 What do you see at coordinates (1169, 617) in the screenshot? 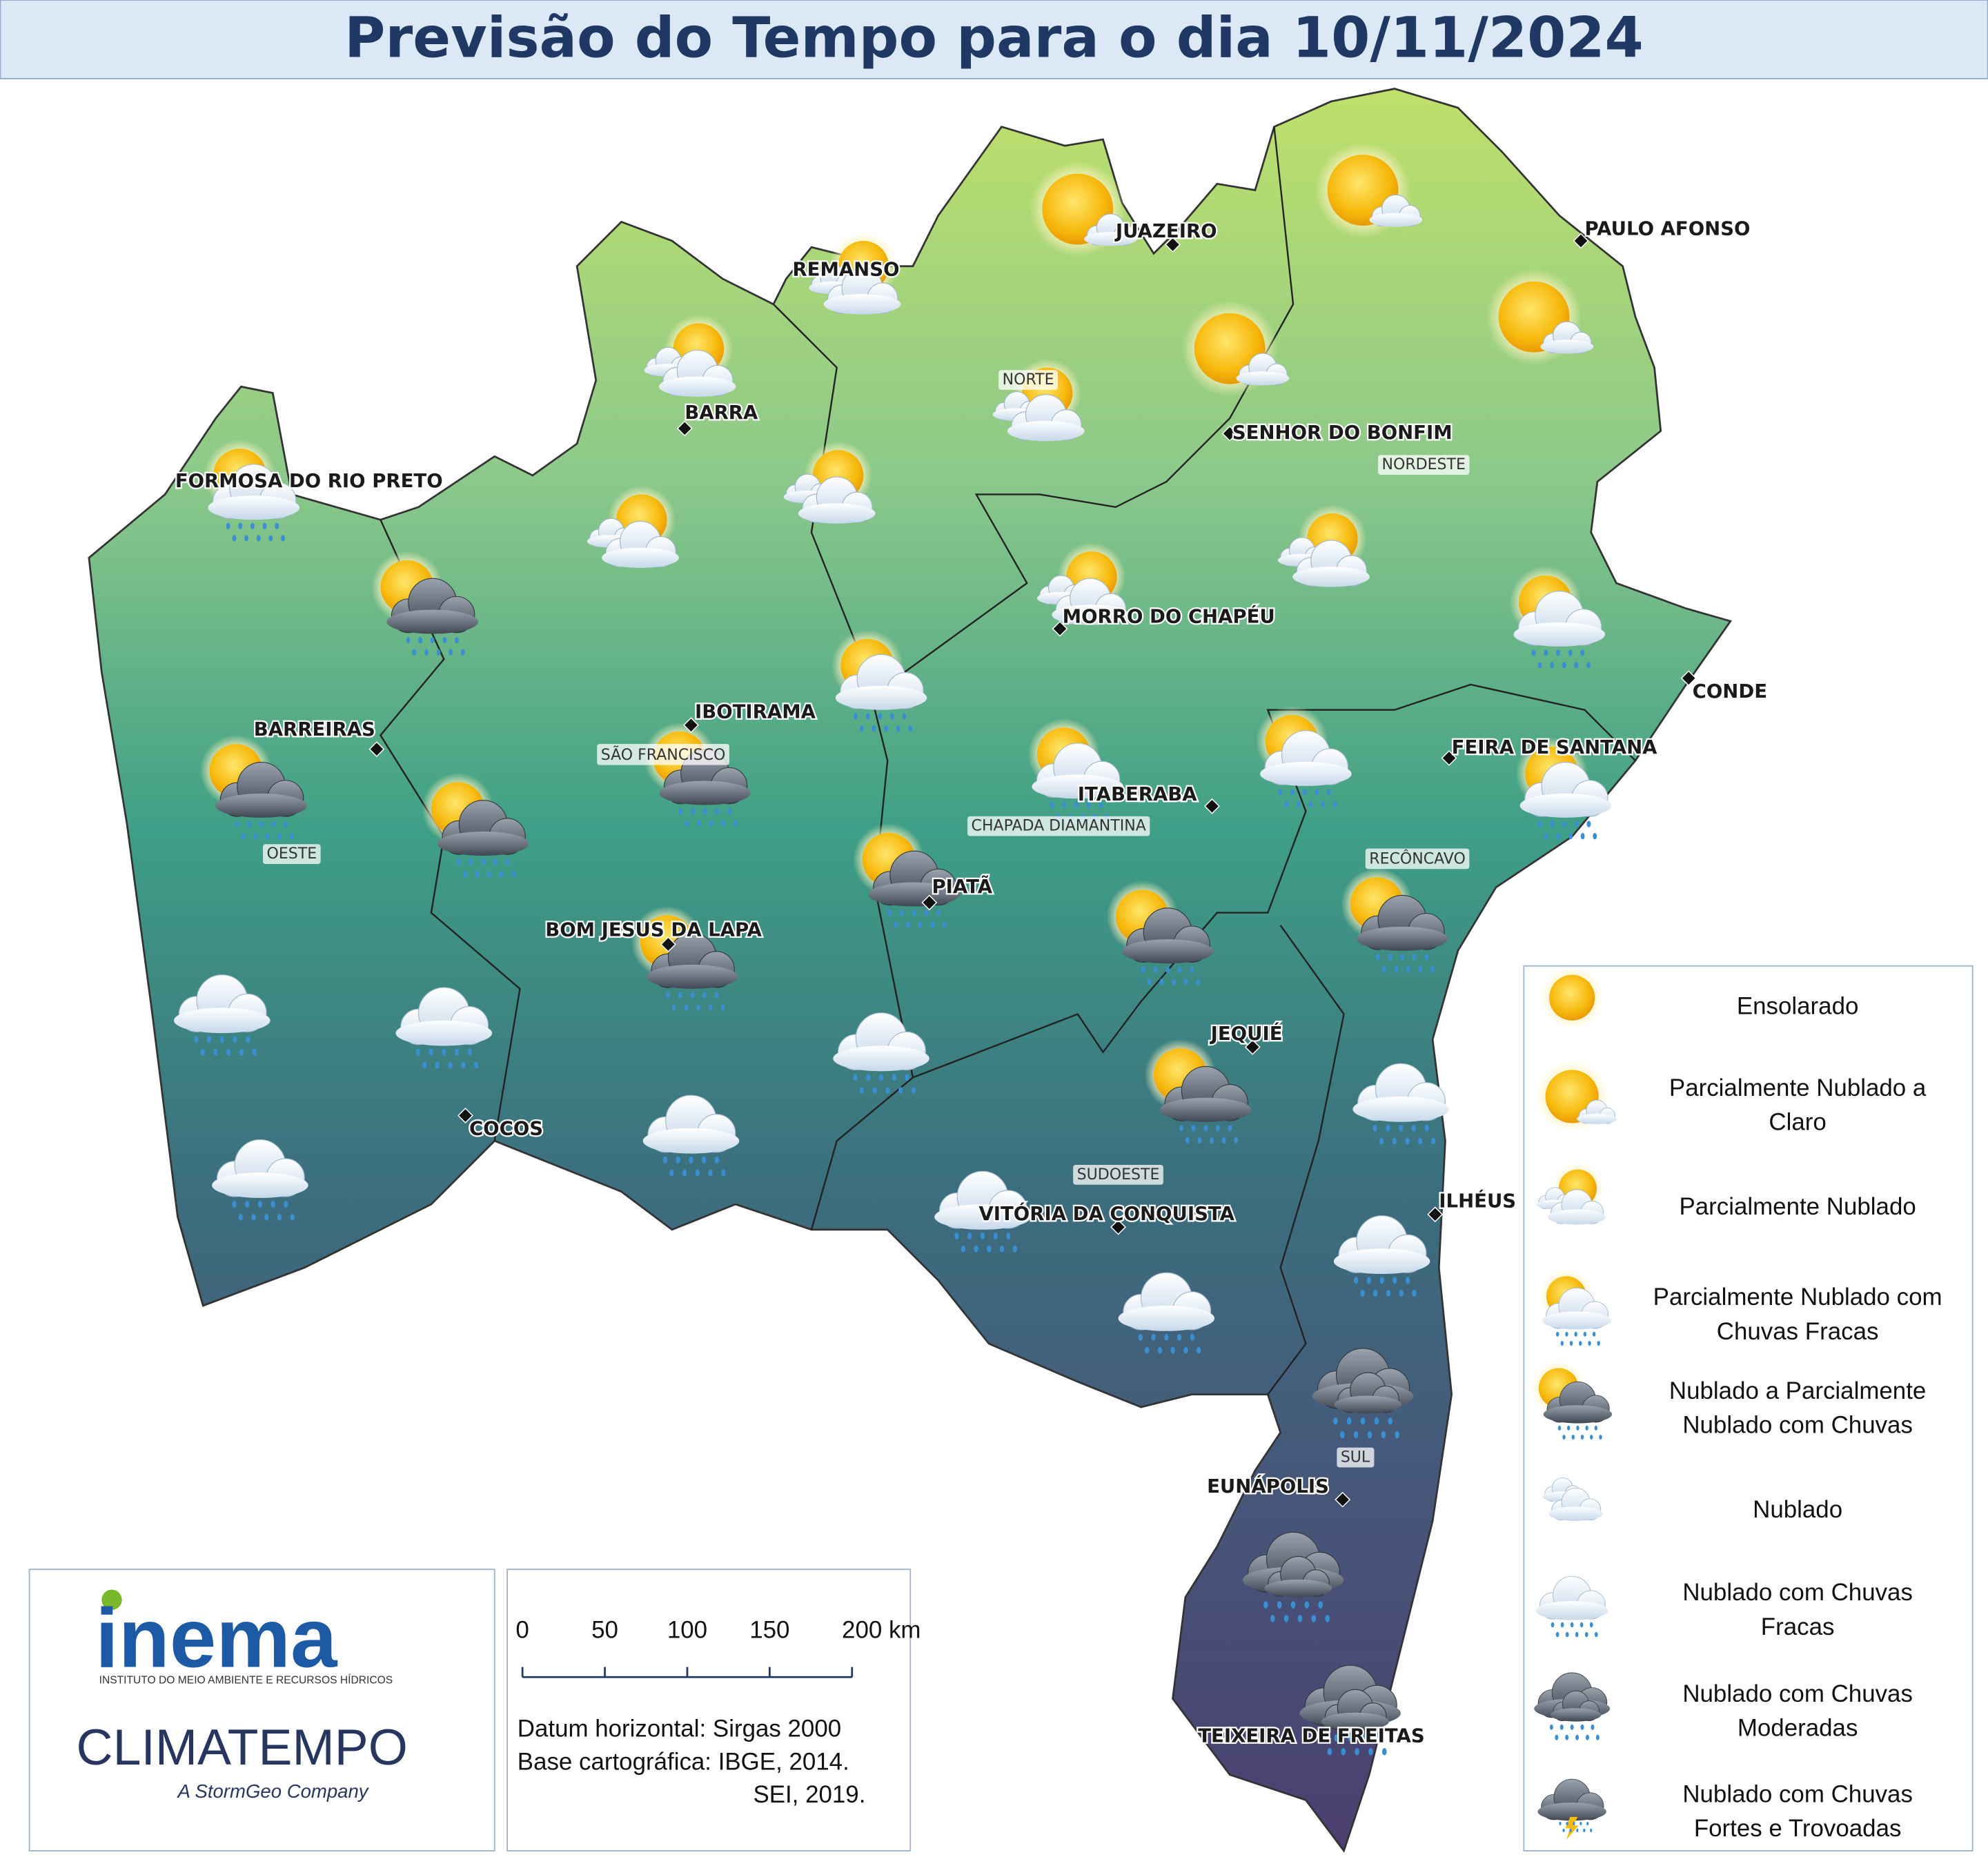
I see `city-label: MORRO DO CHAPÉU` at bounding box center [1169, 617].